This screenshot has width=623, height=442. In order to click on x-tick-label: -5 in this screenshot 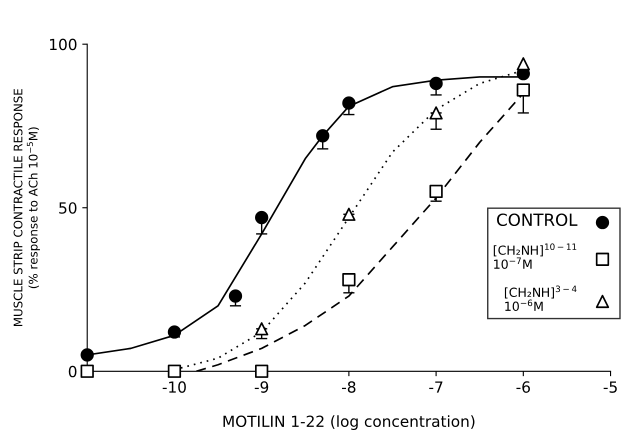, I will do `click(610, 387)`.